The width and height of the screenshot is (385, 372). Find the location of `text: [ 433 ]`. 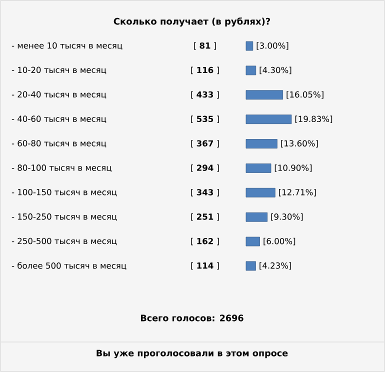

text: [ 433 ] is located at coordinates (205, 95).